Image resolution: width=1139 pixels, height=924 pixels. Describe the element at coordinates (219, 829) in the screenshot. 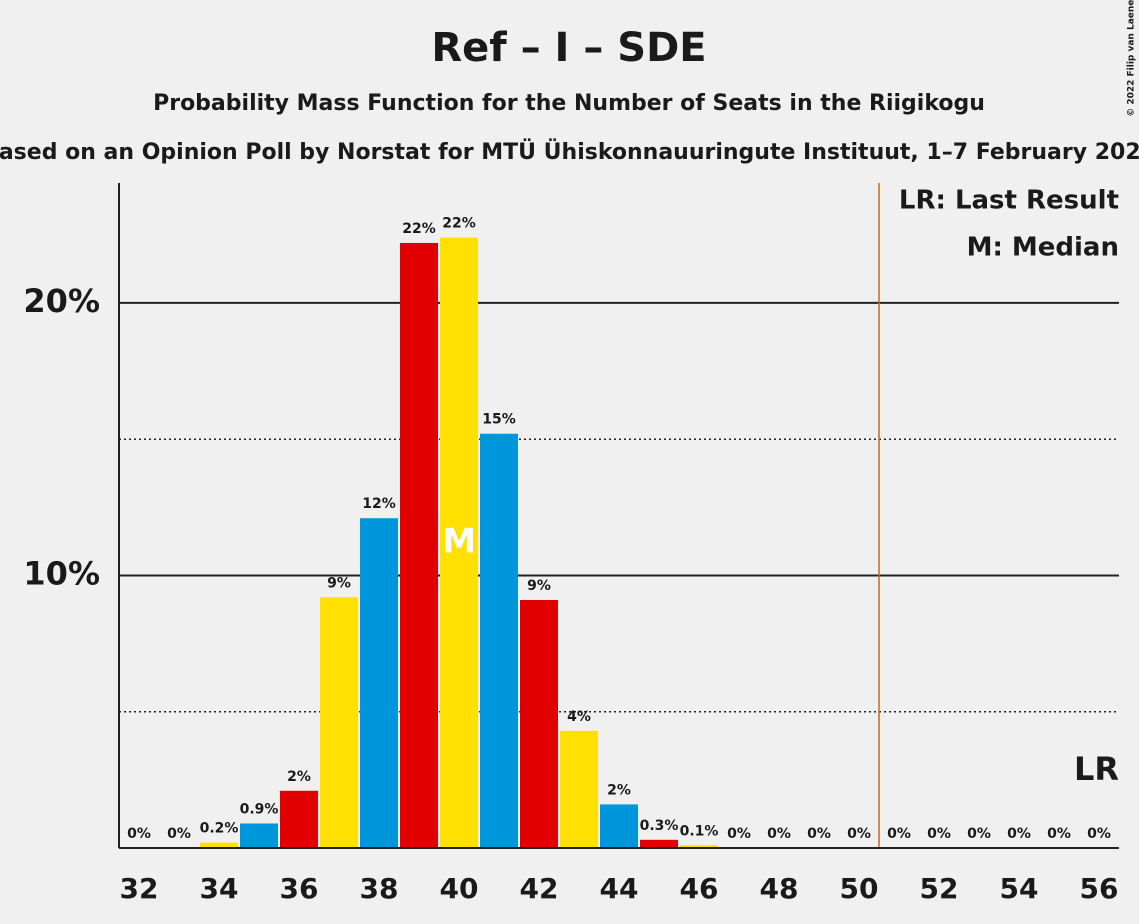

I see `value-label: 0.2%` at that location.